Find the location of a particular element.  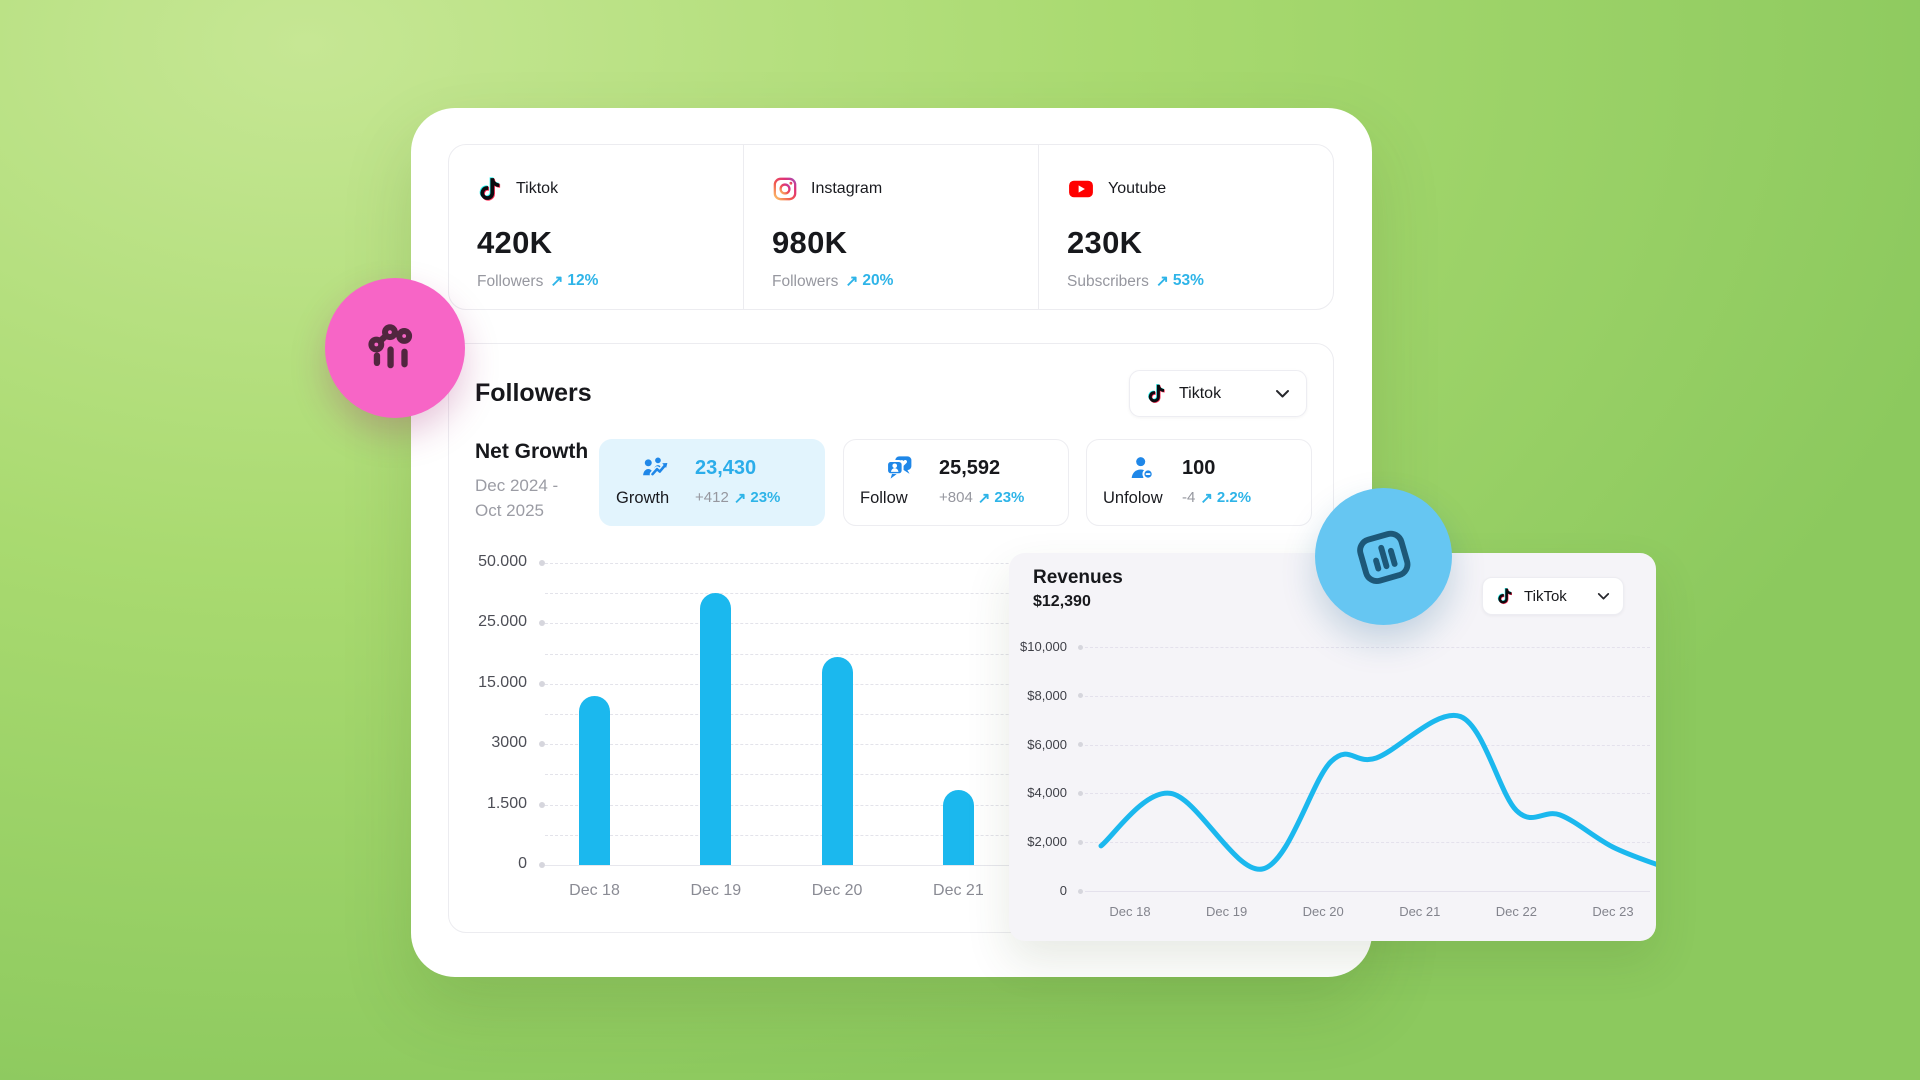

followers-title: Followers is located at coordinates (533, 393).